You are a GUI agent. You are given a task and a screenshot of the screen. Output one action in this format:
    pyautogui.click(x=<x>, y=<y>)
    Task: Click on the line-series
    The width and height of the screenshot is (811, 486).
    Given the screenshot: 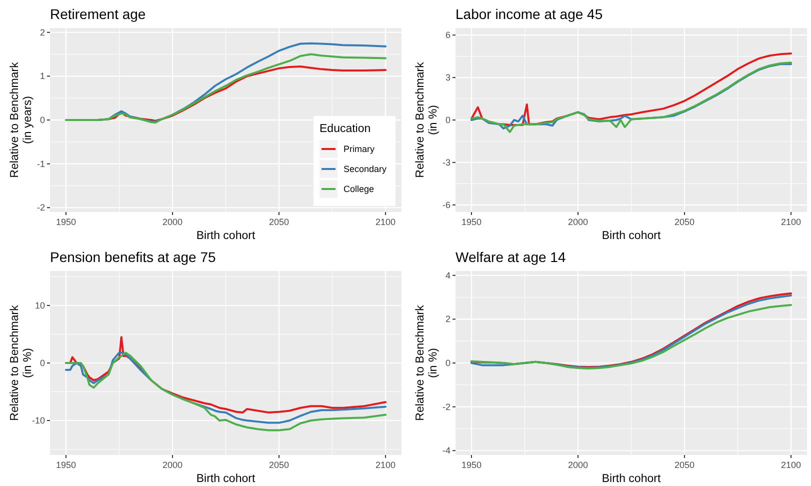 What is the action you would take?
    pyautogui.click(x=225, y=88)
    